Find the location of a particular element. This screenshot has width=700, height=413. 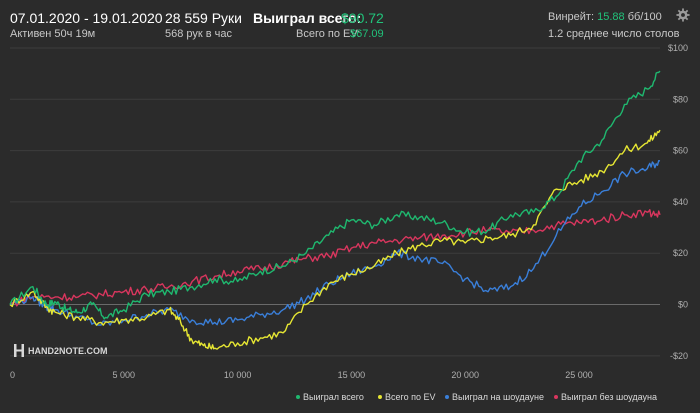

y-tick-label: $40 is located at coordinates (680, 202).